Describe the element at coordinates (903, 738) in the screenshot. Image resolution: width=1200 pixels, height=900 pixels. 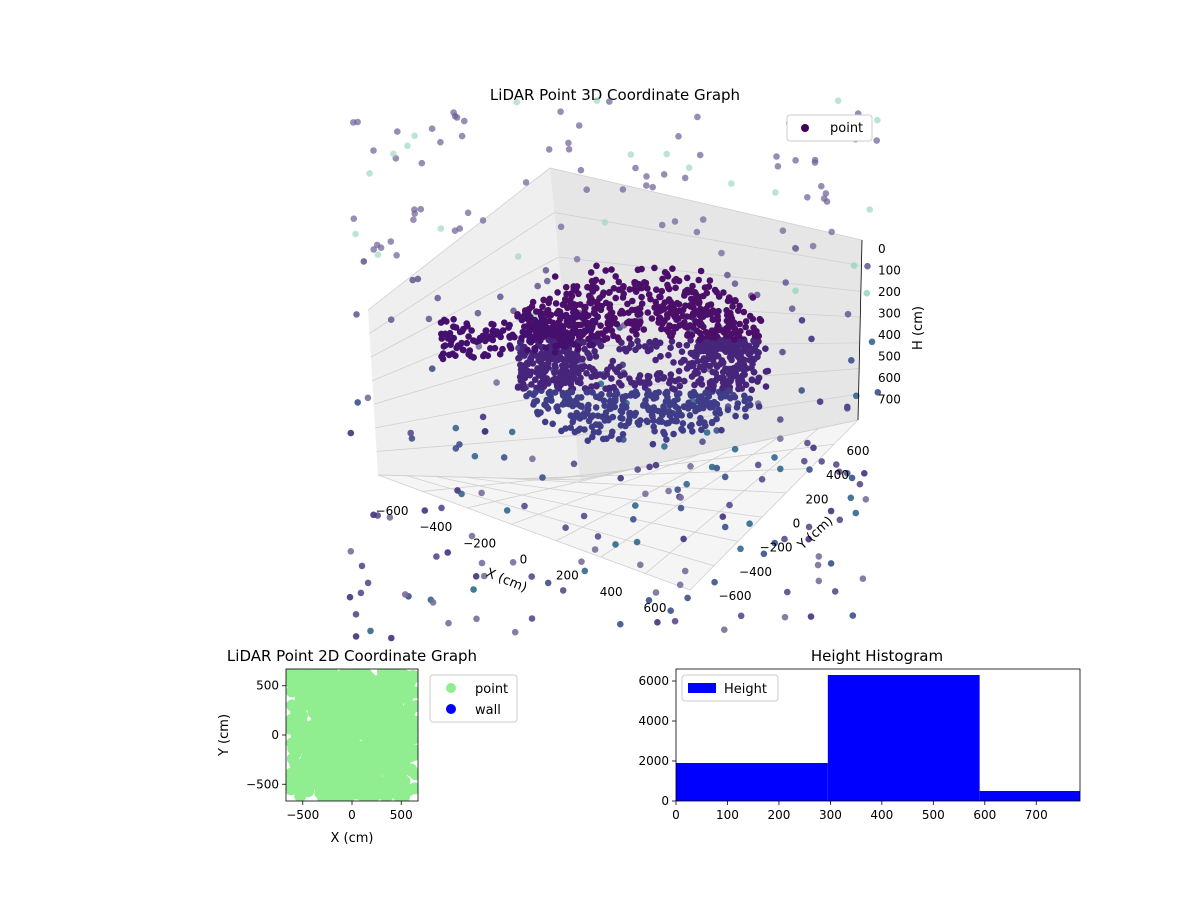
I see `histogram-bar` at that location.